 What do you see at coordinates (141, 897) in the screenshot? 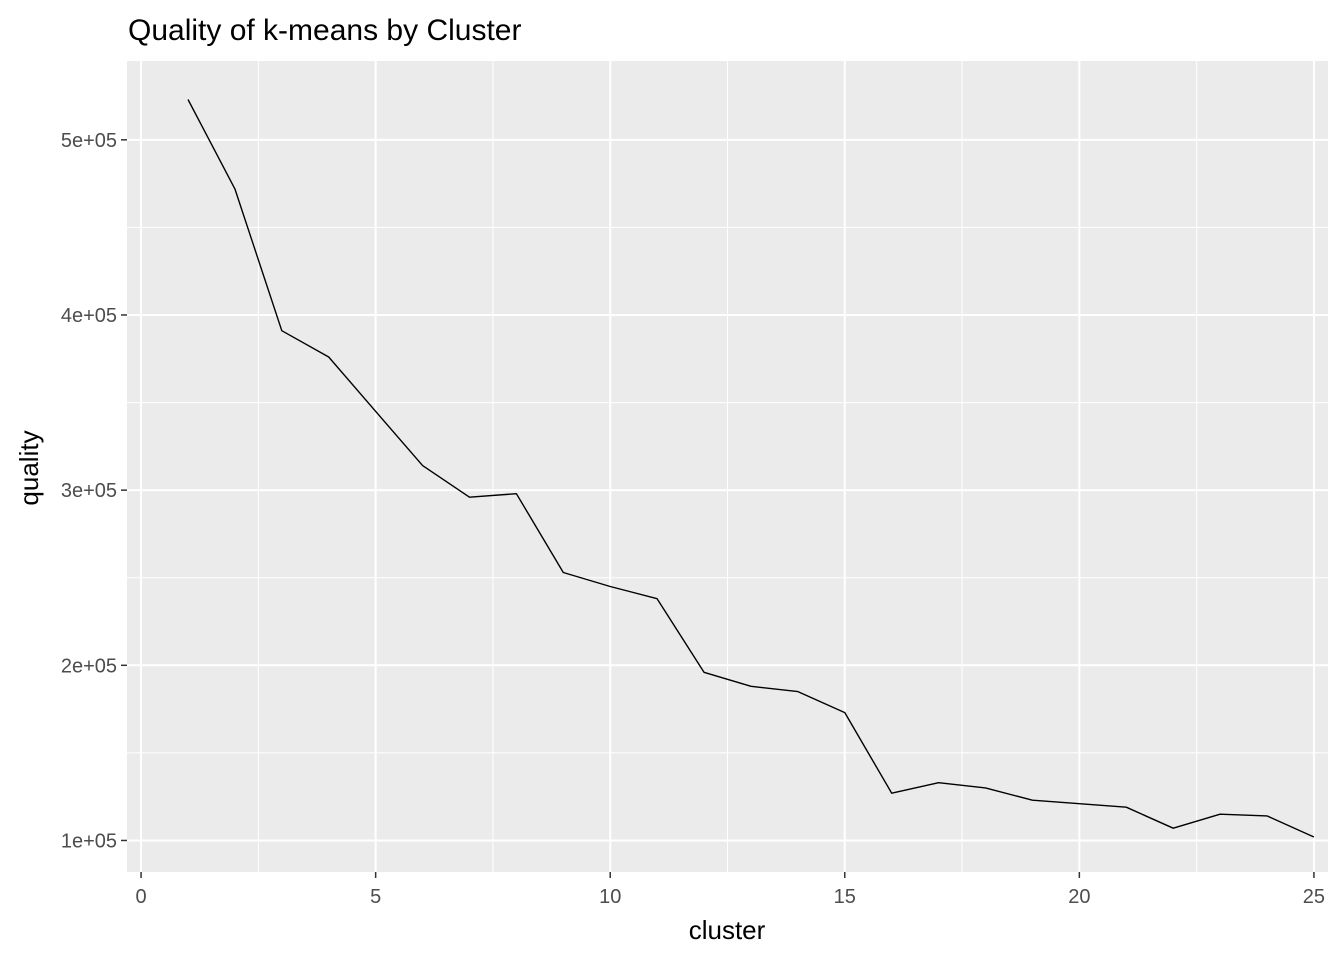
I see `x-tick-label: 0` at bounding box center [141, 897].